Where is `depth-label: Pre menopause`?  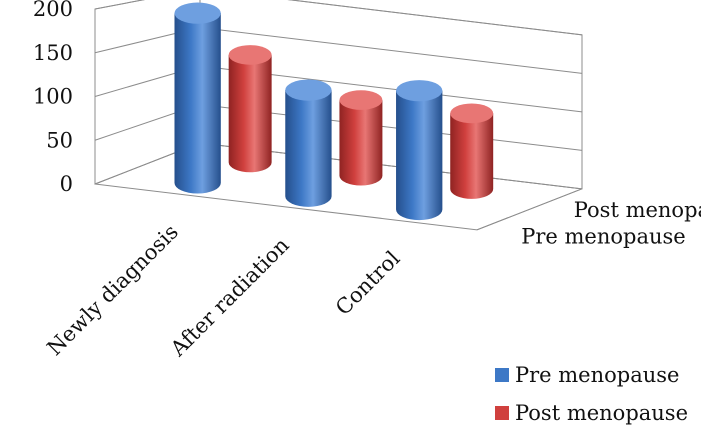
depth-label: Pre menopause is located at coordinates (603, 237).